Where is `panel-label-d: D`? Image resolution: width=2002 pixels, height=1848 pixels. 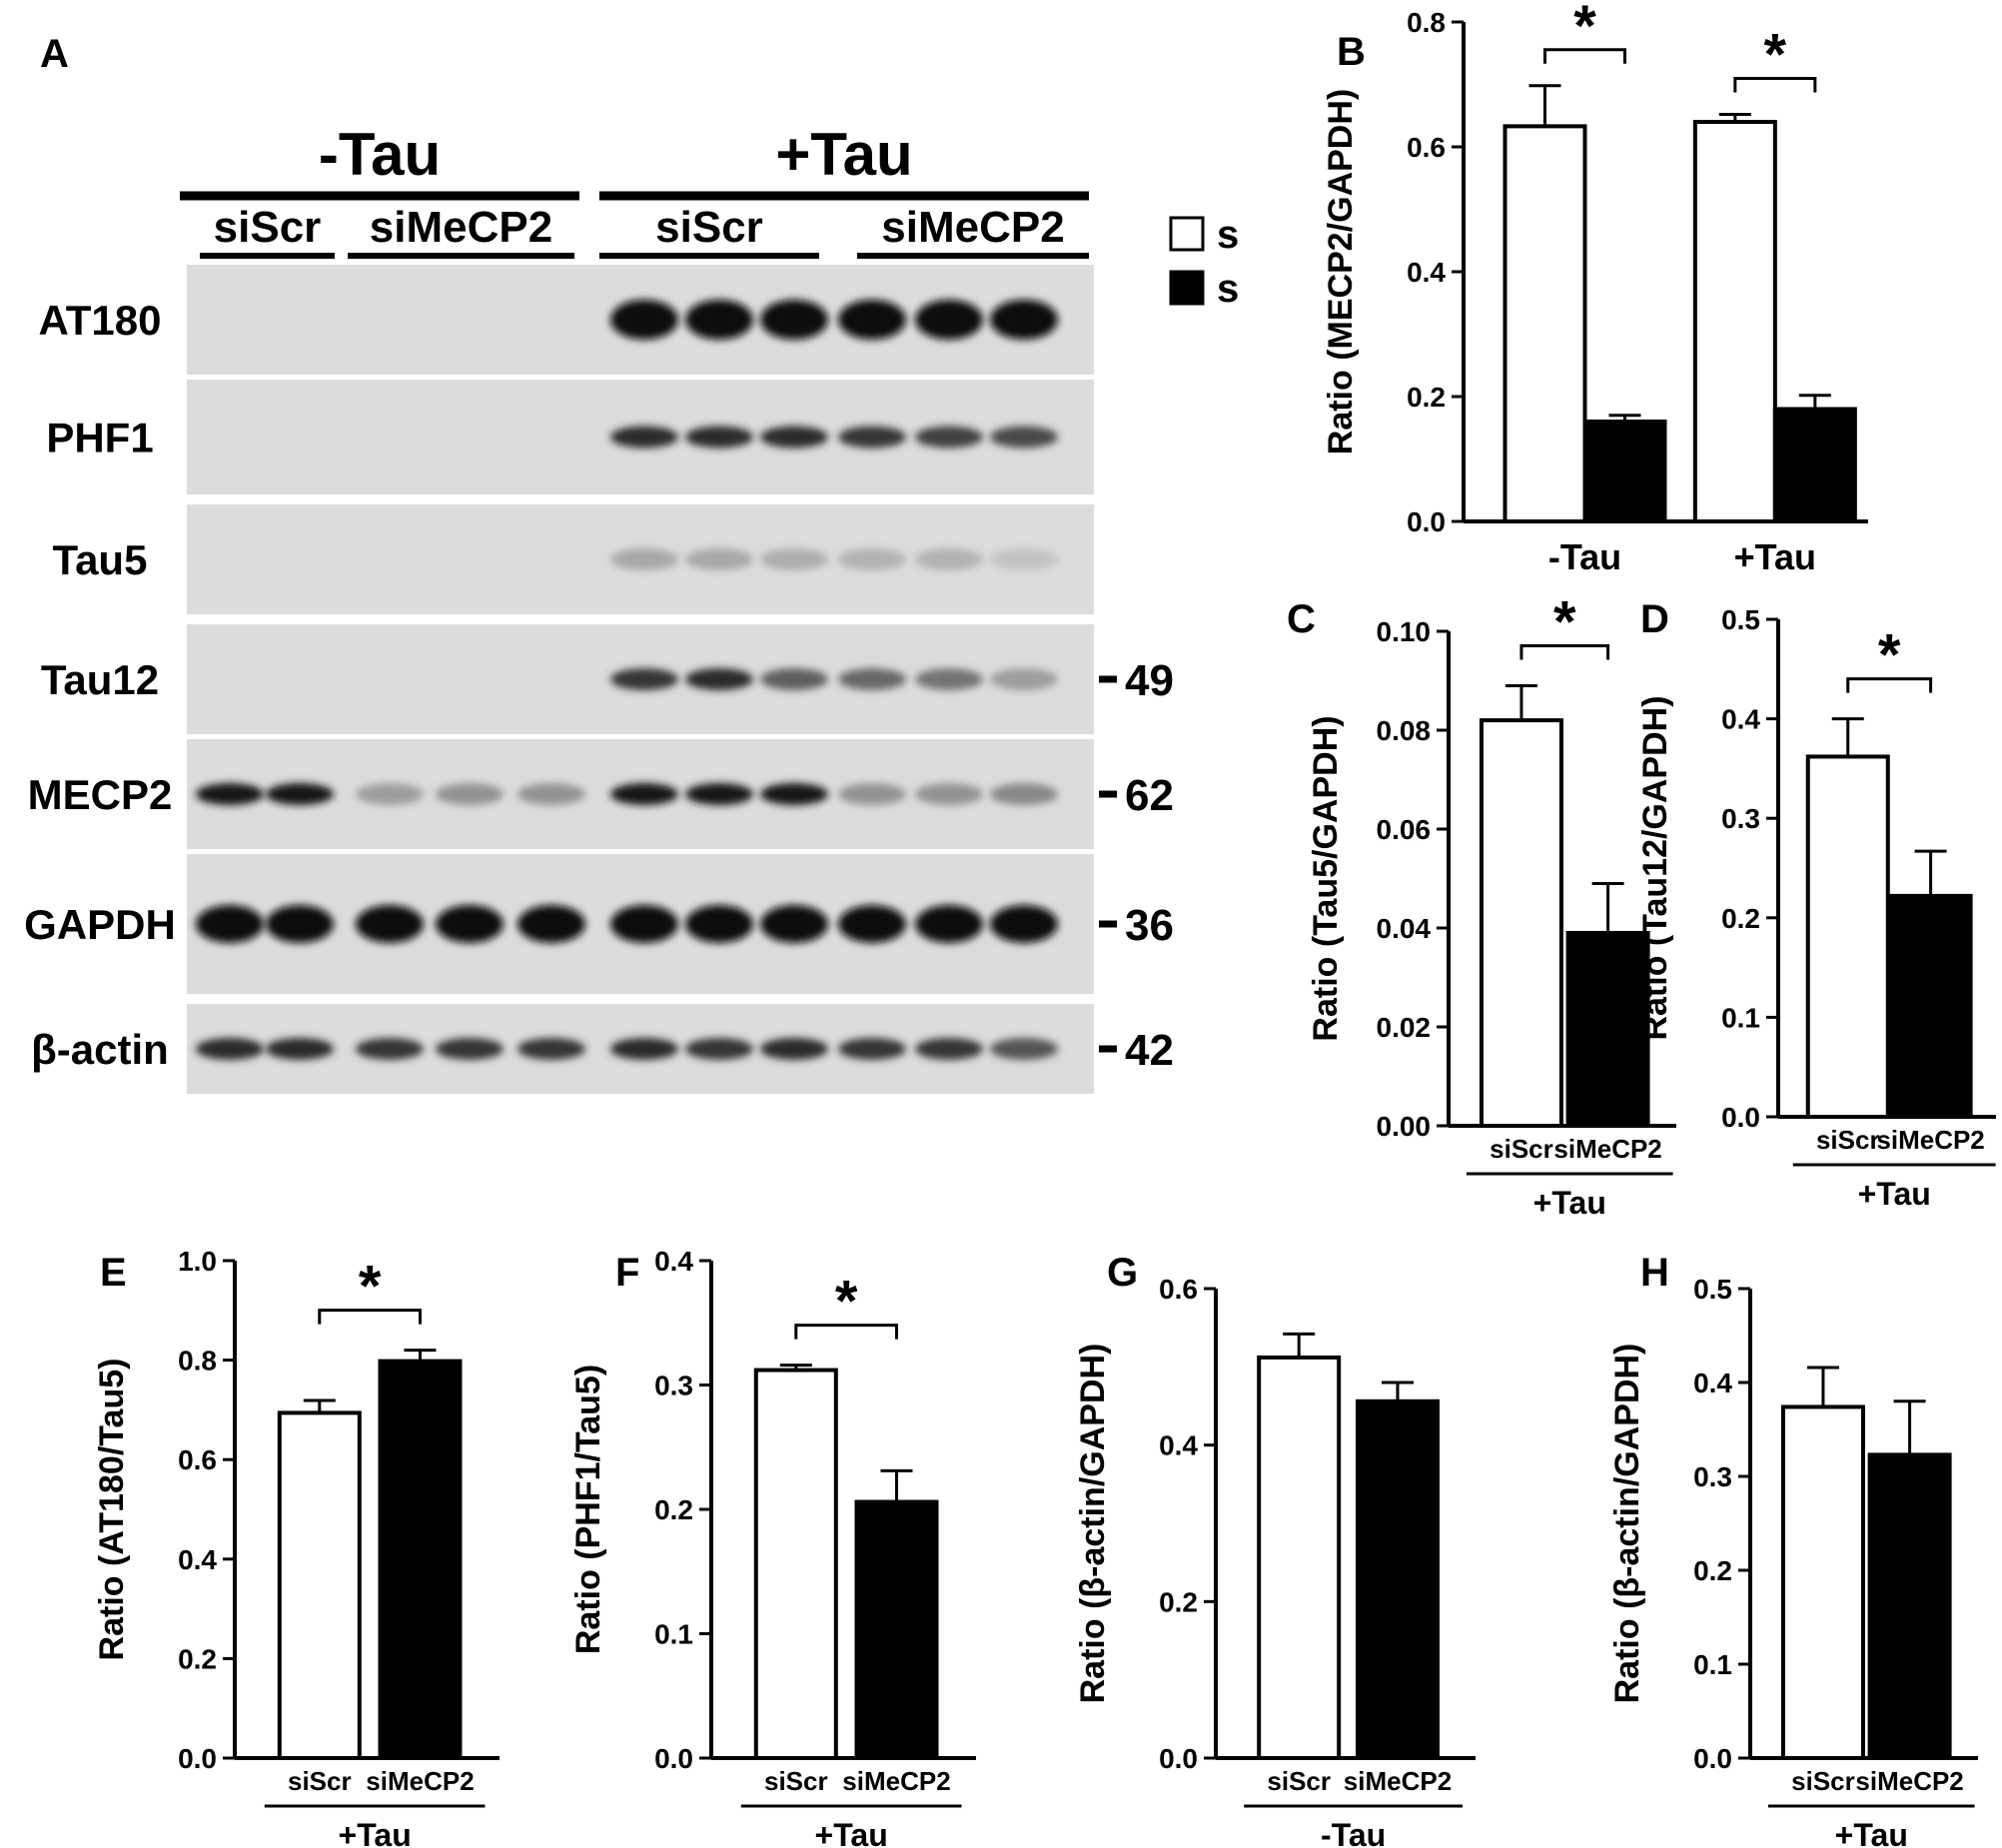
panel-label-d: D is located at coordinates (1654, 619).